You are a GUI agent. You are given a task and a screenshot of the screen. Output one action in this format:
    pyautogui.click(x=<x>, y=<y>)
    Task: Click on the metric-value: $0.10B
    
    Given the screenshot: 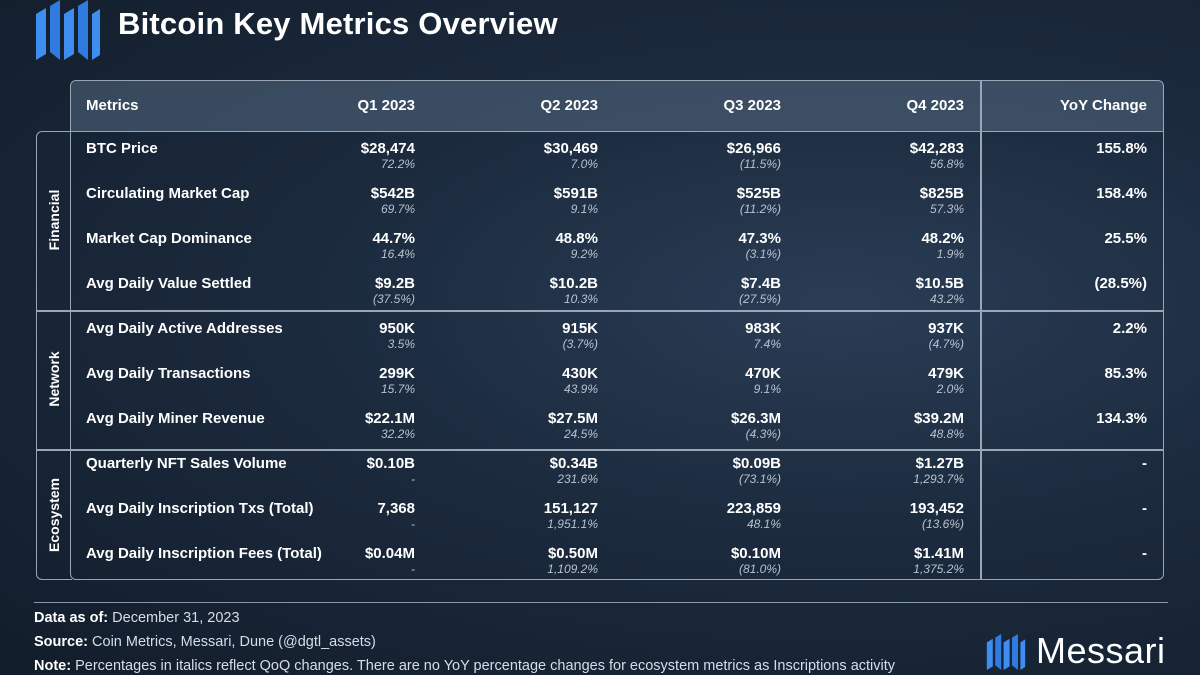 What is the action you would take?
    pyautogui.click(x=390, y=463)
    